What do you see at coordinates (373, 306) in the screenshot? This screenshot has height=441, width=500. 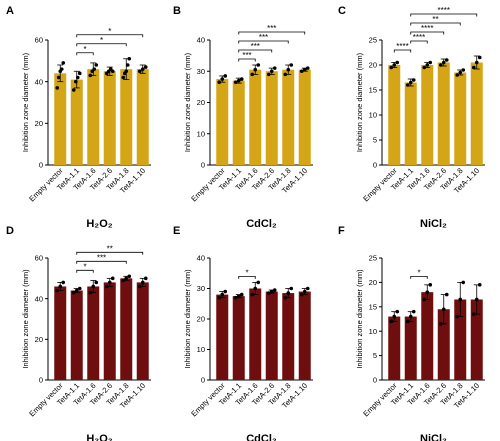 I see `y-tick-label: 15` at bounding box center [373, 306].